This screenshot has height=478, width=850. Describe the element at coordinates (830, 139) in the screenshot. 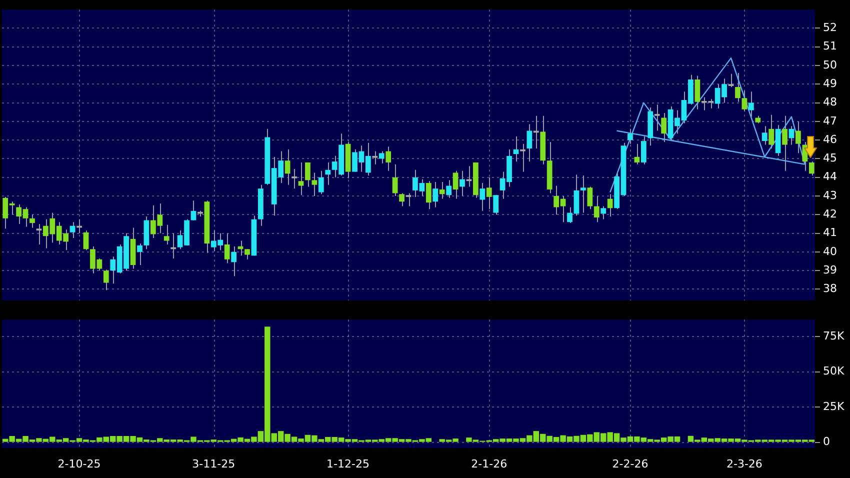

I see `y-tick-label: 46` at that location.